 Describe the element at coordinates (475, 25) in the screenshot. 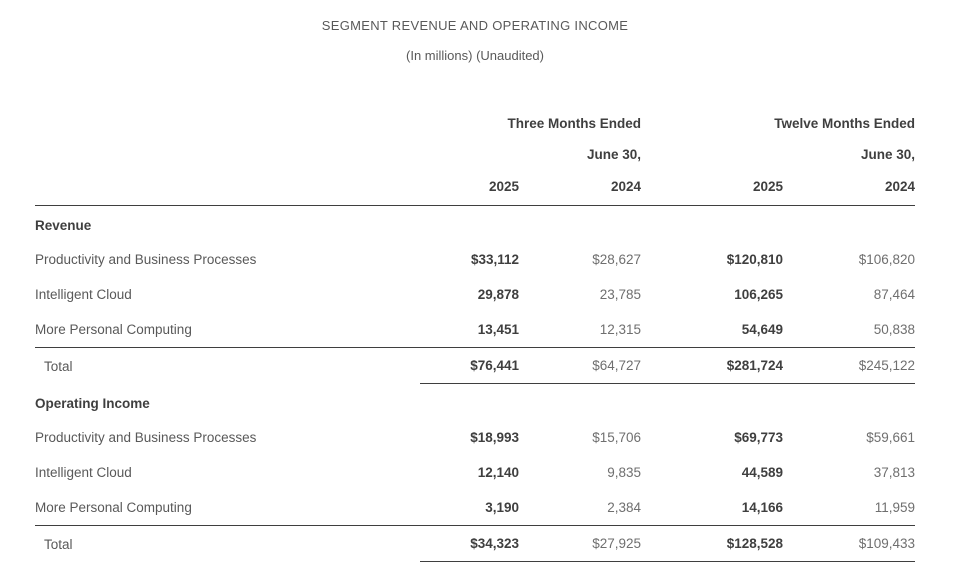

I see `report-title: SEGMENT REVENUE AND OPERATING INCOME` at that location.